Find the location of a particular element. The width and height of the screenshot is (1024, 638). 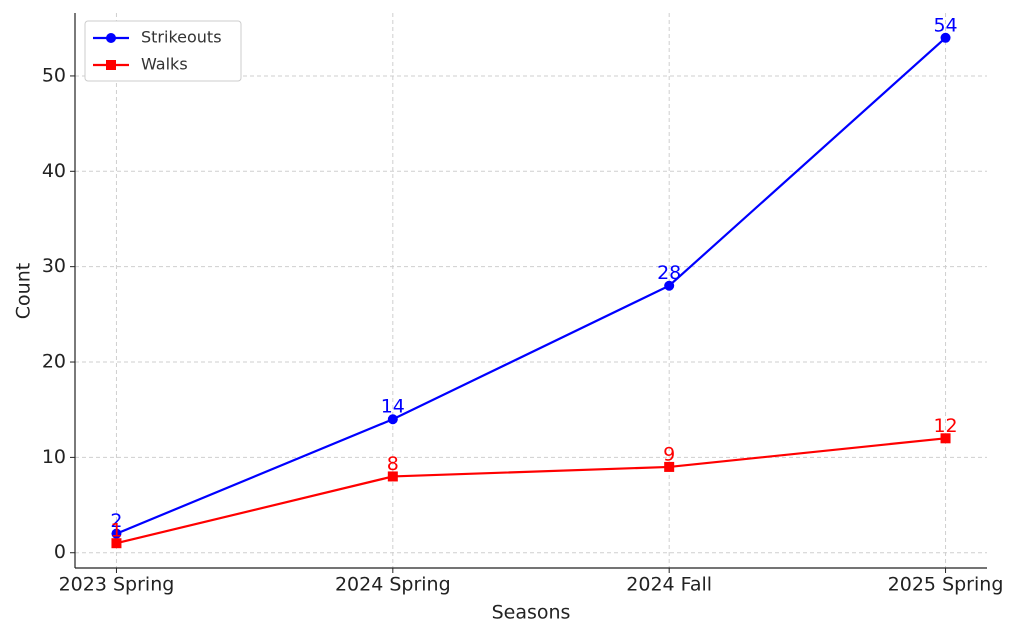

data-label: 9 is located at coordinates (669, 454).